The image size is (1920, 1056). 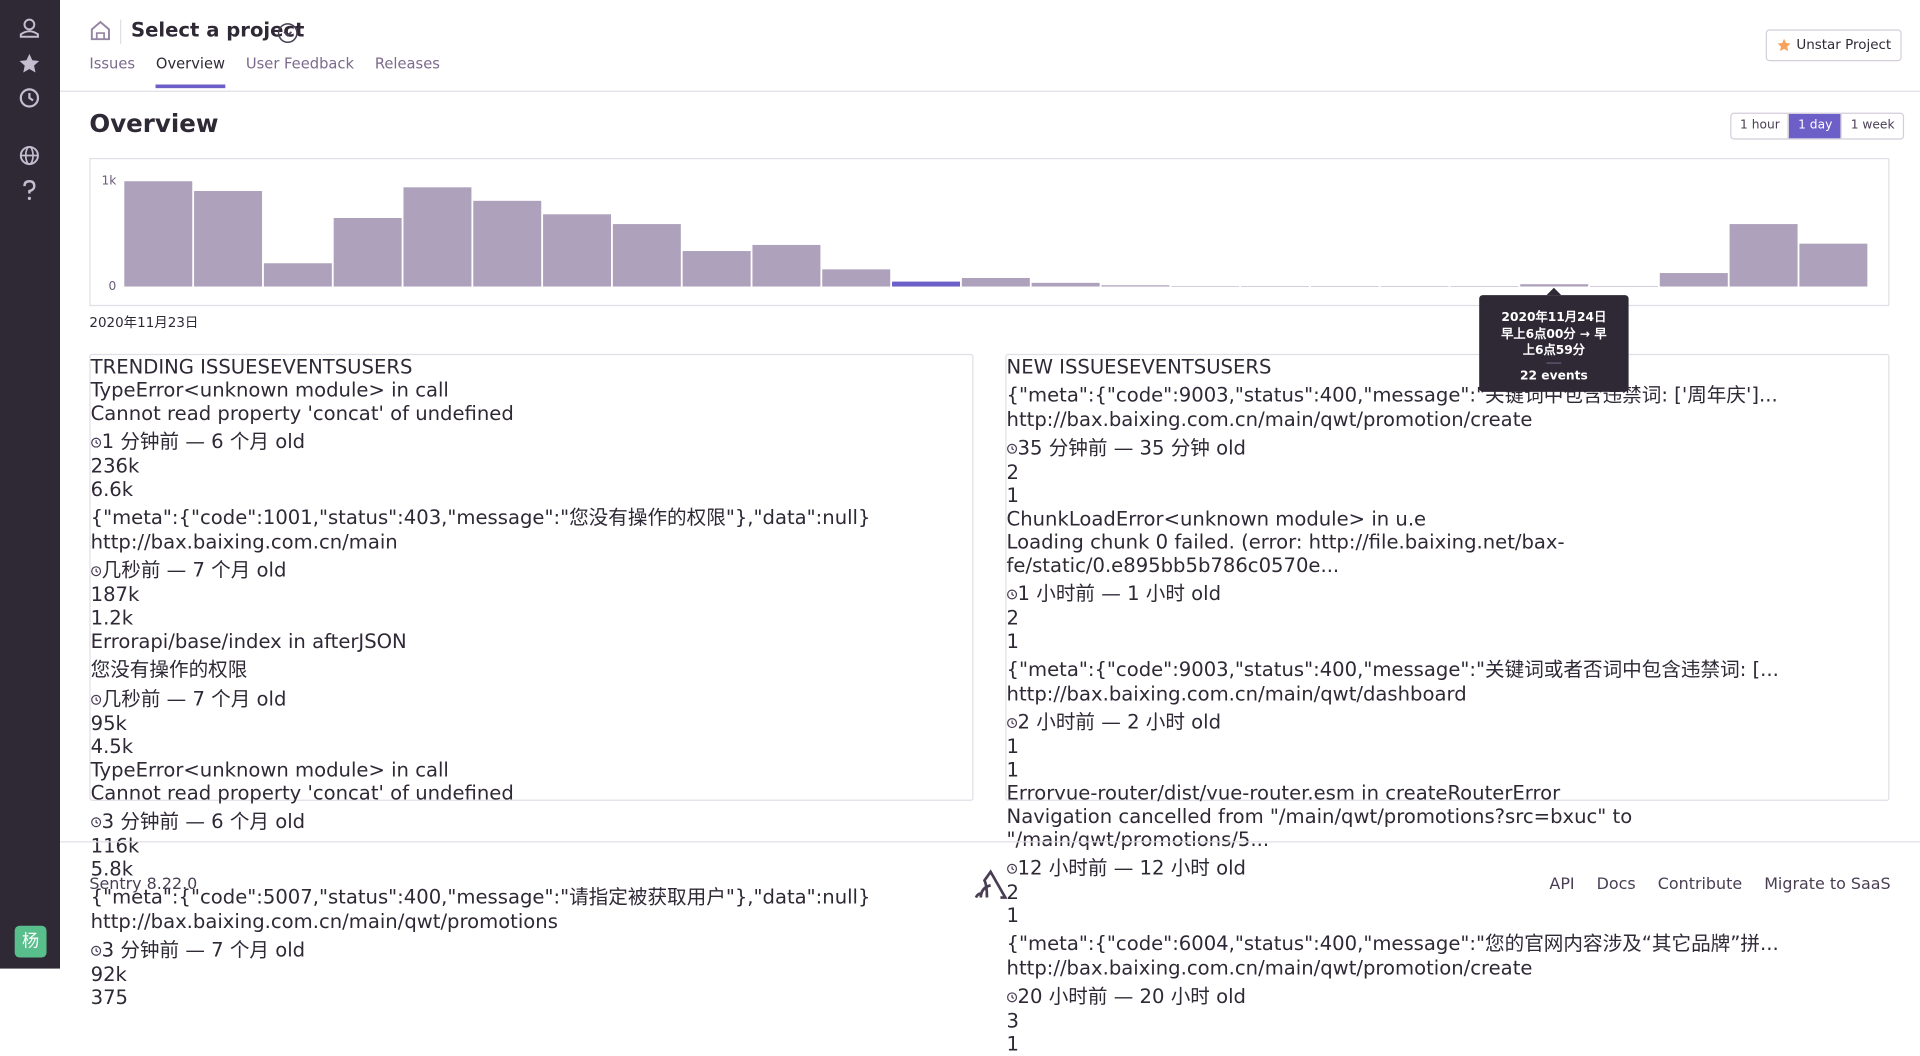 What do you see at coordinates (112, 64) in the screenshot?
I see `tab: Issues` at bounding box center [112, 64].